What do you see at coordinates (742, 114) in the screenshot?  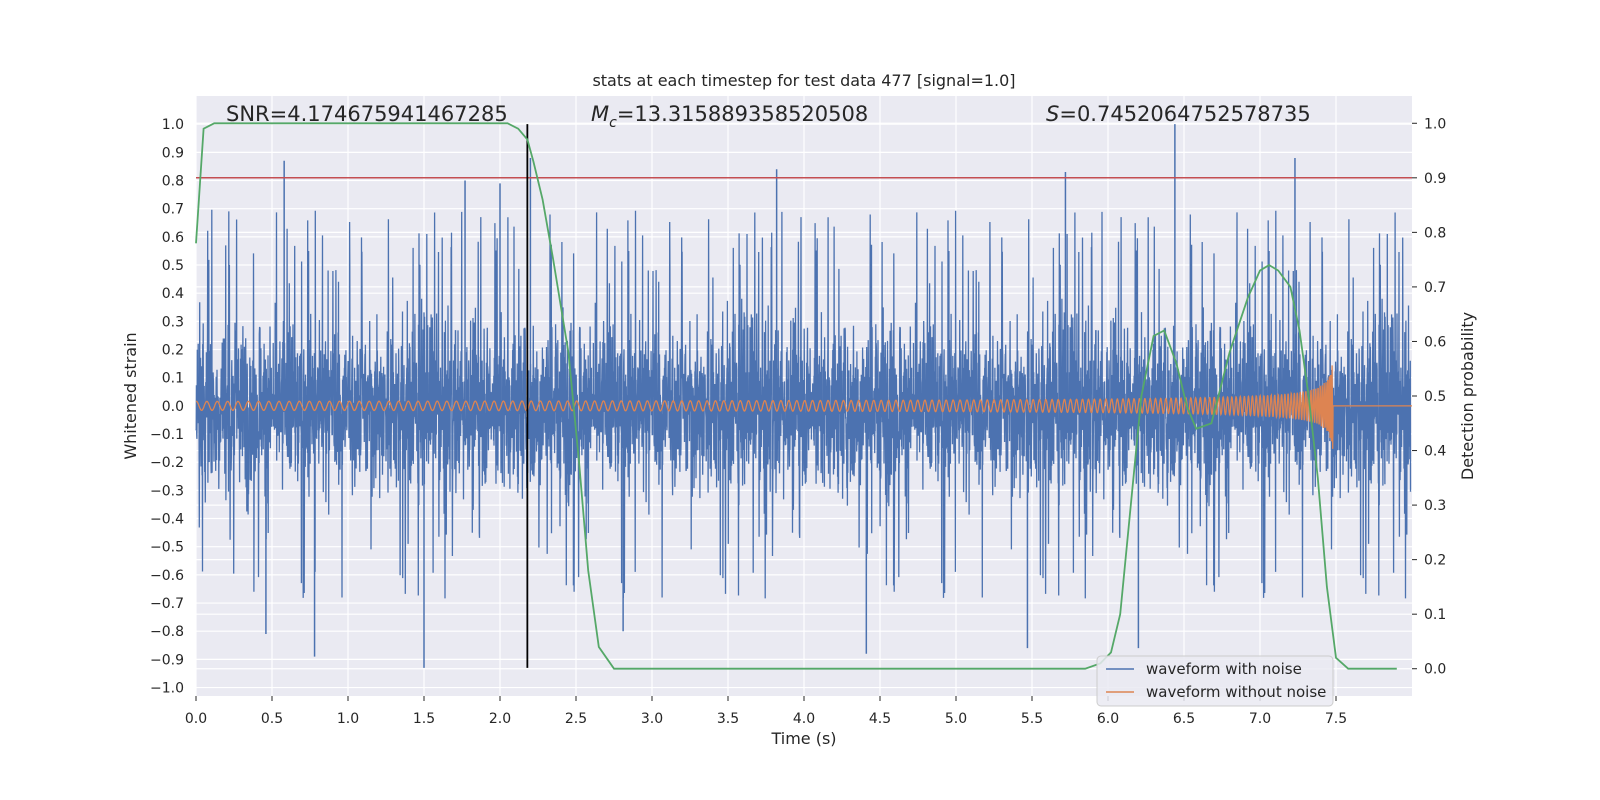 I see `annotation-chirp-mass-value: =13.315889358520508` at bounding box center [742, 114].